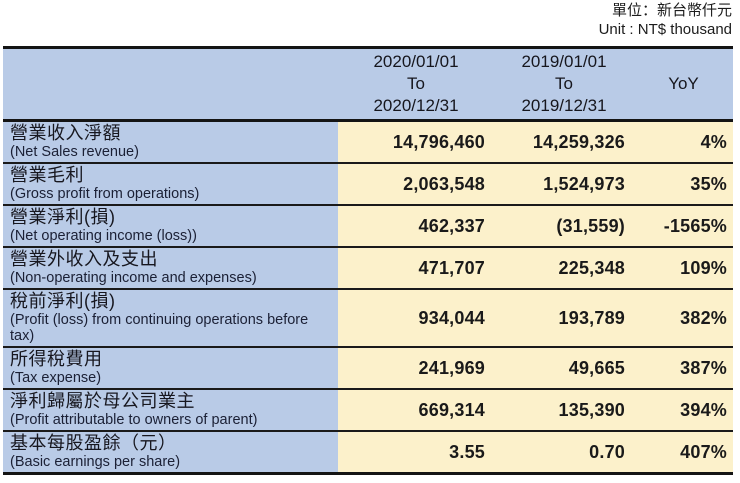 The width and height of the screenshot is (740, 483). Describe the element at coordinates (416, 318) in the screenshot. I see `value-2020: 934,044` at that location.